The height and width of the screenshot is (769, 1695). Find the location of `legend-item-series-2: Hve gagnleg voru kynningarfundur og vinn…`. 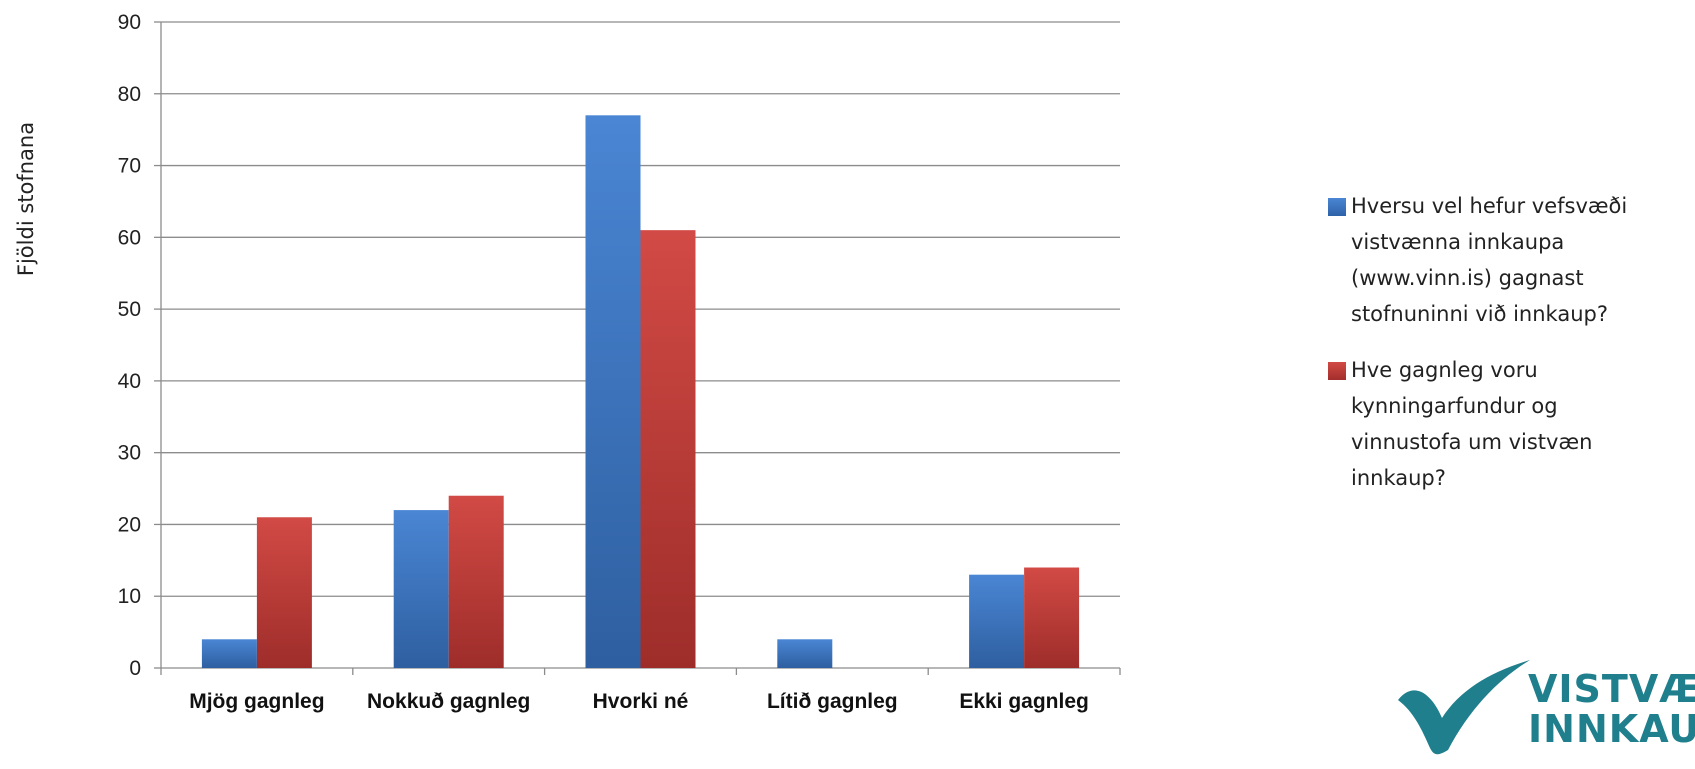

legend-item-series-2: Hve gagnleg voru kynningarfundur og vinn… is located at coordinates (1490, 424).